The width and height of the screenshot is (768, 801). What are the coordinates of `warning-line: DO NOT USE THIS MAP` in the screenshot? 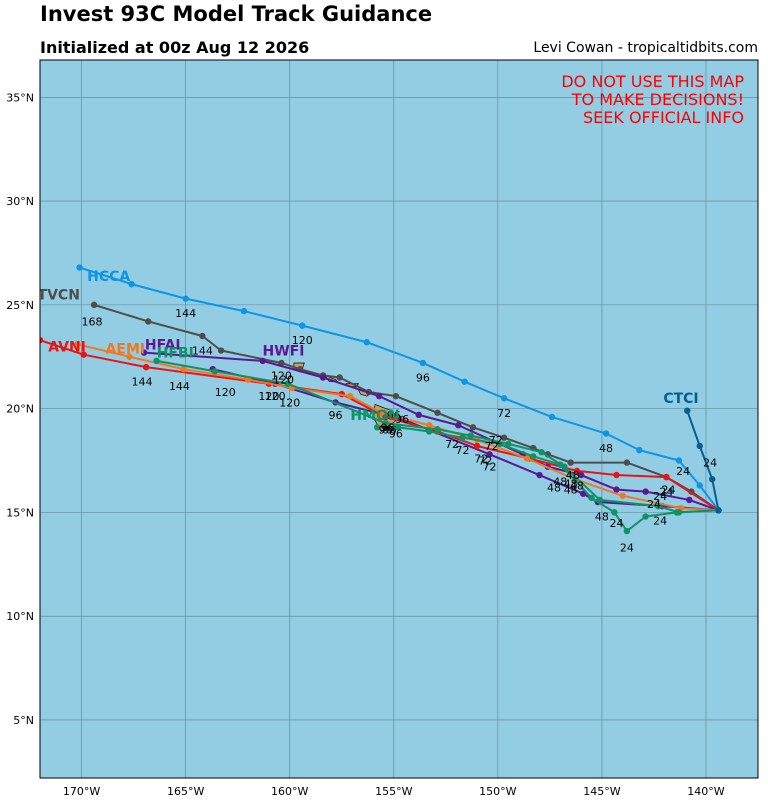 It's located at (652, 81).